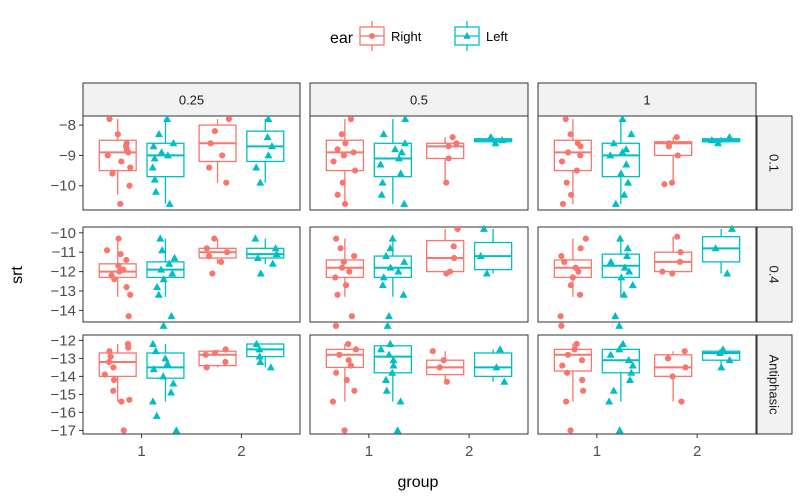  What do you see at coordinates (647, 99) in the screenshot?
I see `col-strip: 1` at bounding box center [647, 99].